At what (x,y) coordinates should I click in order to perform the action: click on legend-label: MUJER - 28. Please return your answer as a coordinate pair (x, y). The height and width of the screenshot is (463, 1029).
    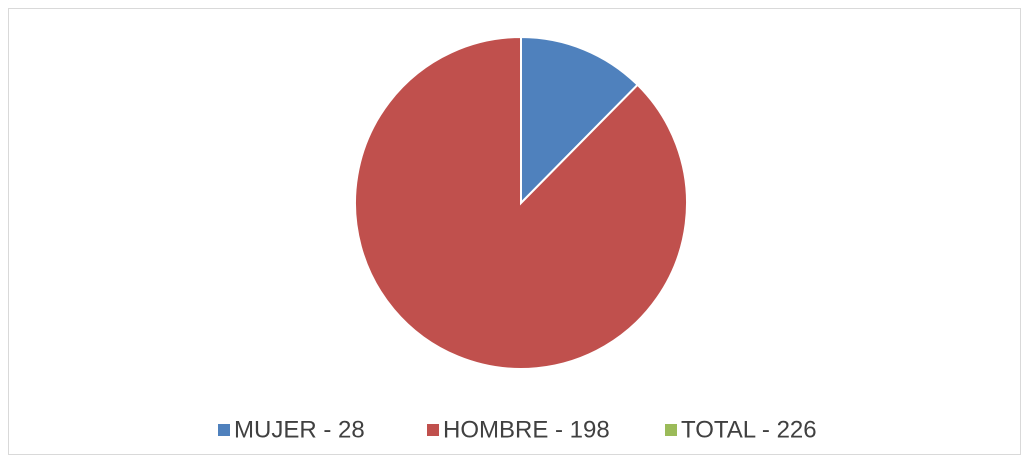
    Looking at the image, I should click on (299, 429).